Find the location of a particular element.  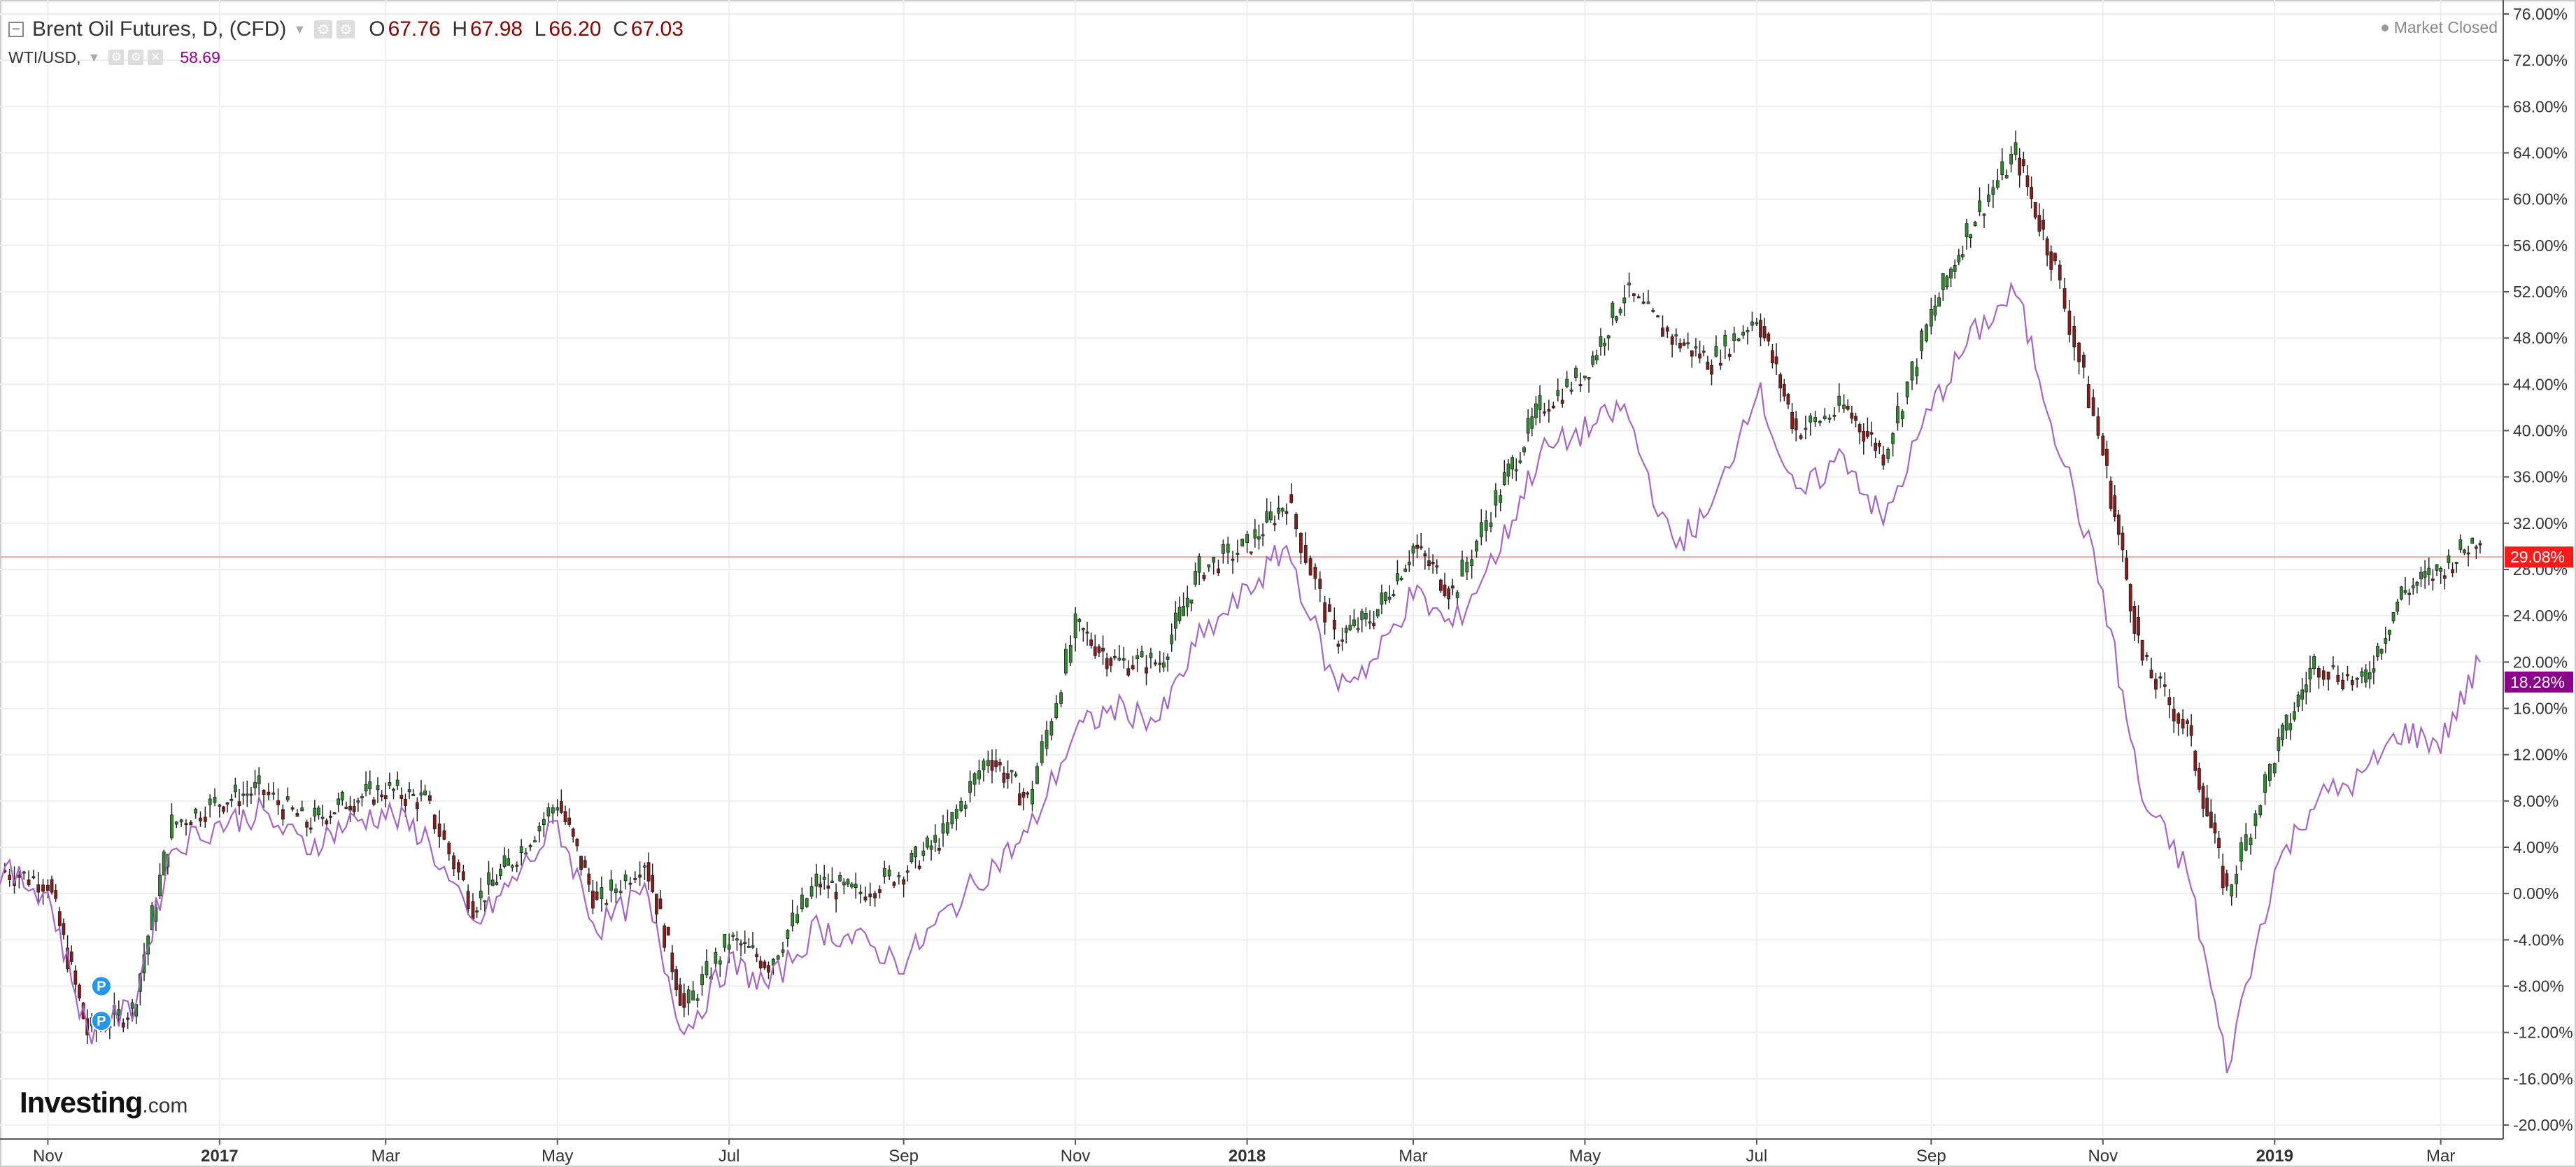

investing-logo: Investing.com is located at coordinates (103, 1102).